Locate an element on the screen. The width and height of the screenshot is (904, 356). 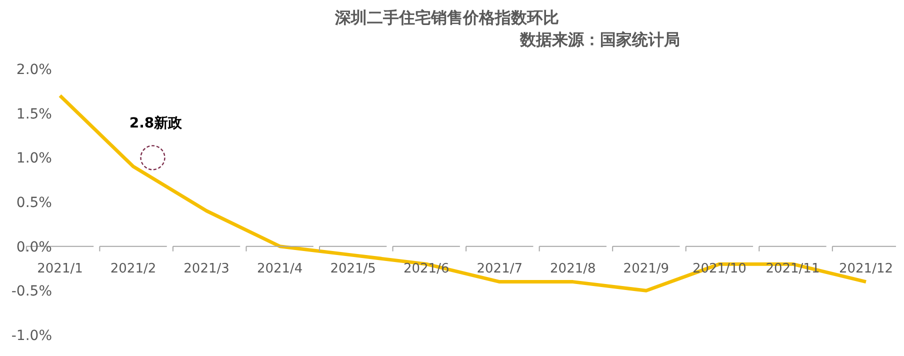
y-tick-label: 1.5% is located at coordinates (34, 114).